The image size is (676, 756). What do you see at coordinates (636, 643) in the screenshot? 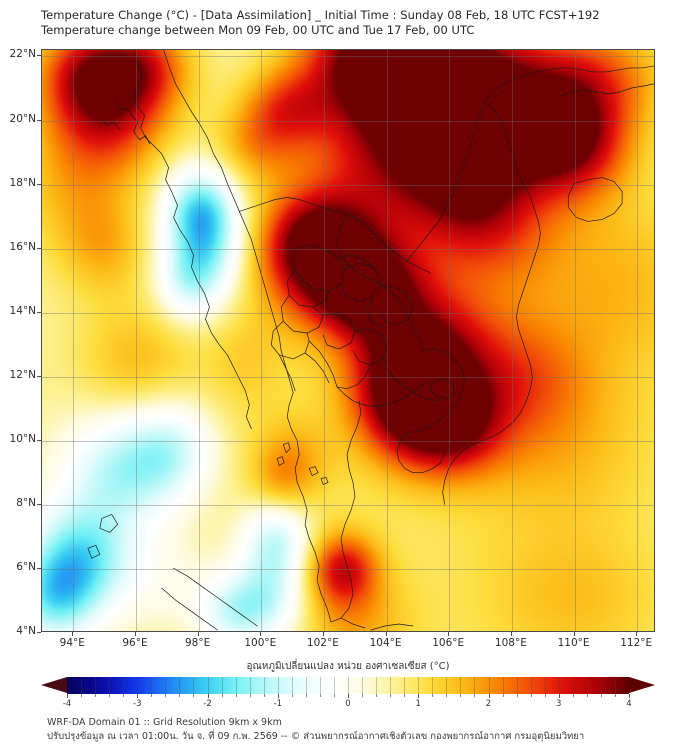
I see `xlabel-112: 112°E` at bounding box center [636, 643].